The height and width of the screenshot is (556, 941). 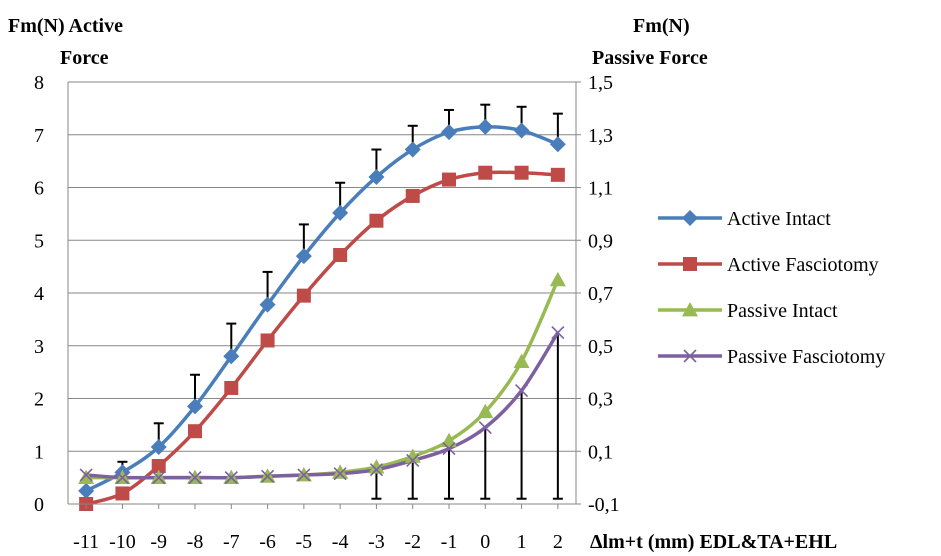 What do you see at coordinates (803, 265) in the screenshot?
I see `active-fasciotomy-legend-label: Active Fasciotomy` at bounding box center [803, 265].